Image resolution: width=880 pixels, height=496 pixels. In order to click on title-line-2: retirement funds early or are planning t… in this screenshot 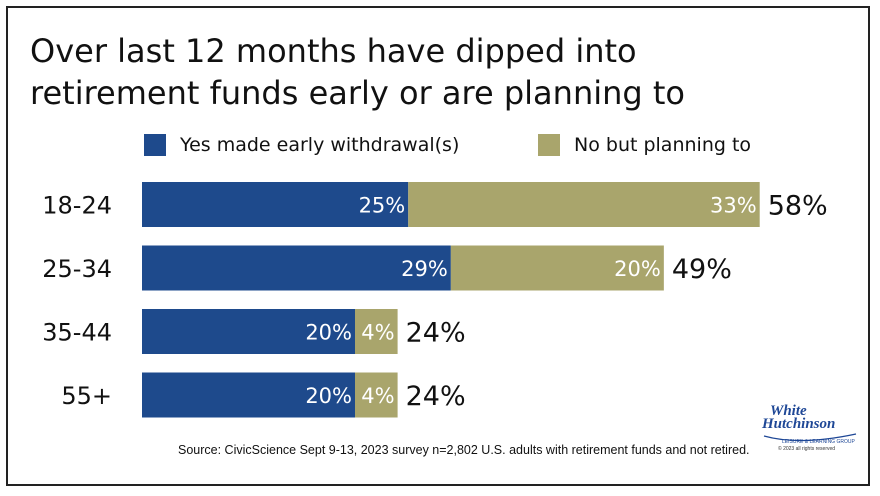, I will do `click(357, 93)`.